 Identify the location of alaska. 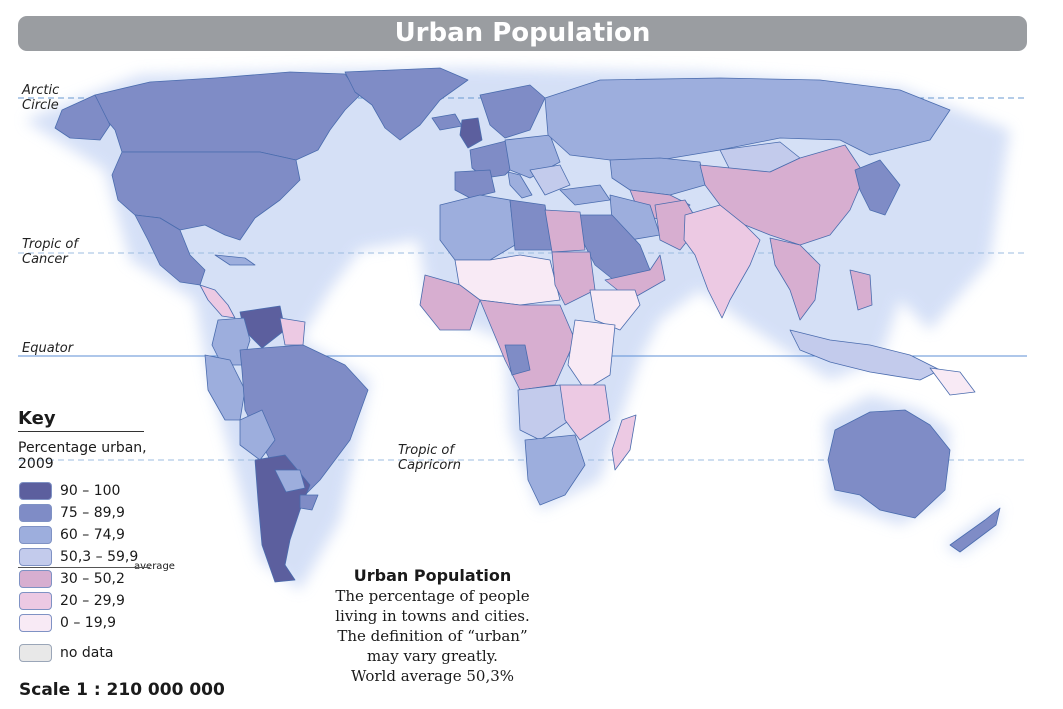
(82, 117).